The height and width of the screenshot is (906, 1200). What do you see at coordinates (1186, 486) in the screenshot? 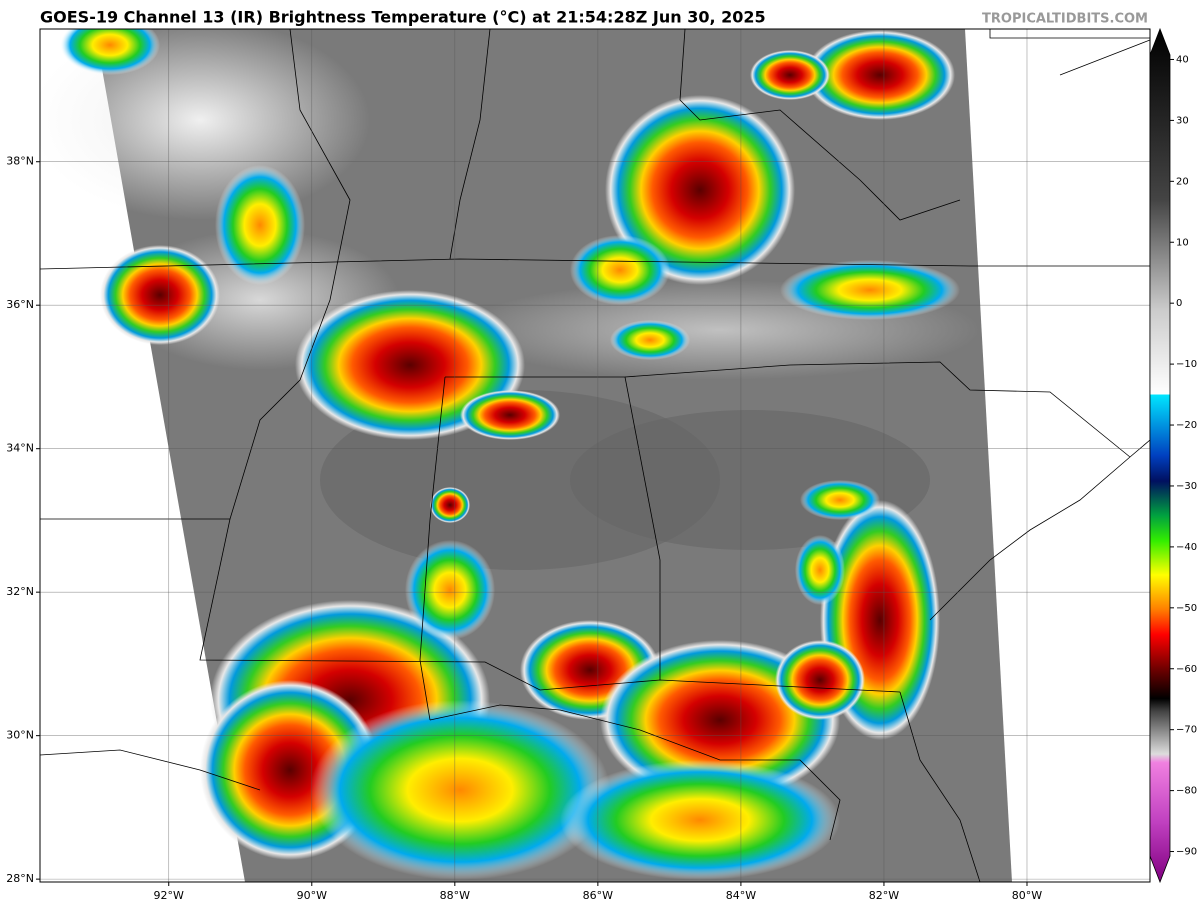
I see `colorbar-tick-label: −30` at bounding box center [1186, 486].